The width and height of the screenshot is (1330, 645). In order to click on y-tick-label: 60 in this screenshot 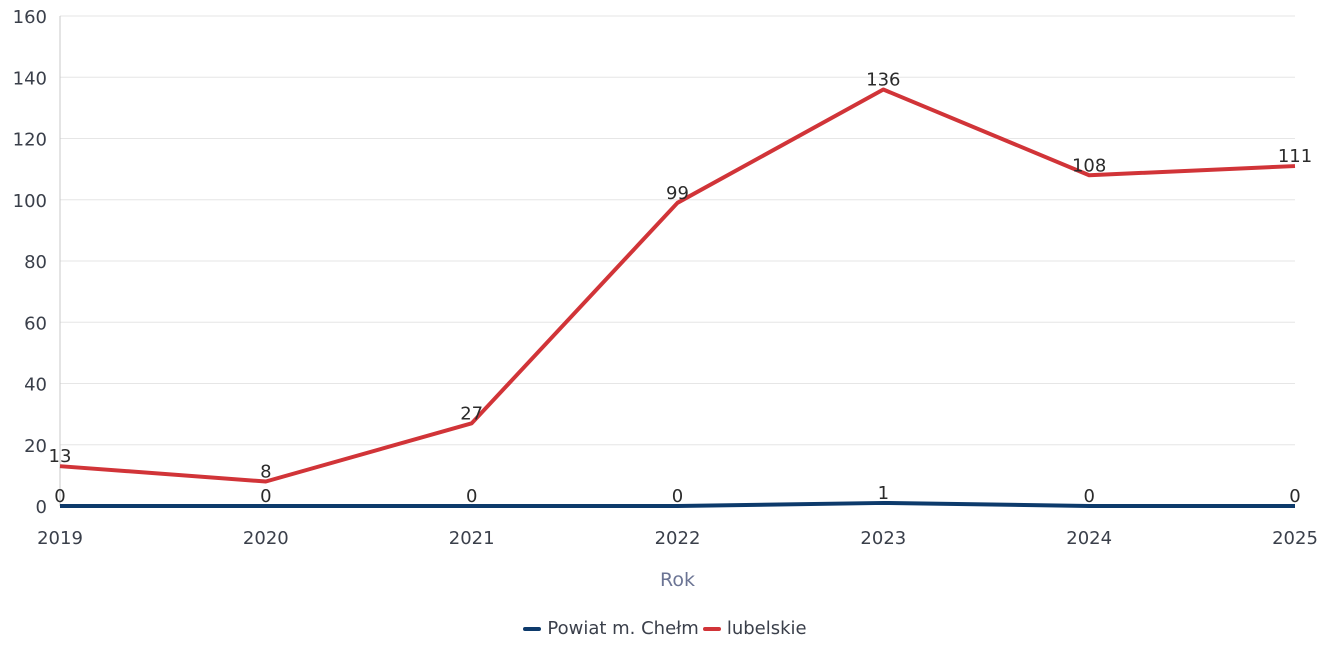, I will do `click(35, 323)`.